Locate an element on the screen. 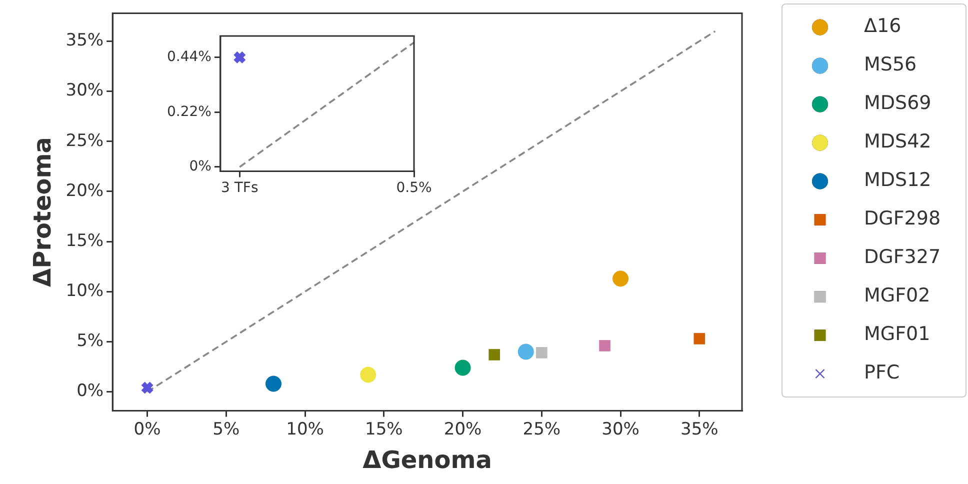  legend-label: Δ16 is located at coordinates (883, 26).